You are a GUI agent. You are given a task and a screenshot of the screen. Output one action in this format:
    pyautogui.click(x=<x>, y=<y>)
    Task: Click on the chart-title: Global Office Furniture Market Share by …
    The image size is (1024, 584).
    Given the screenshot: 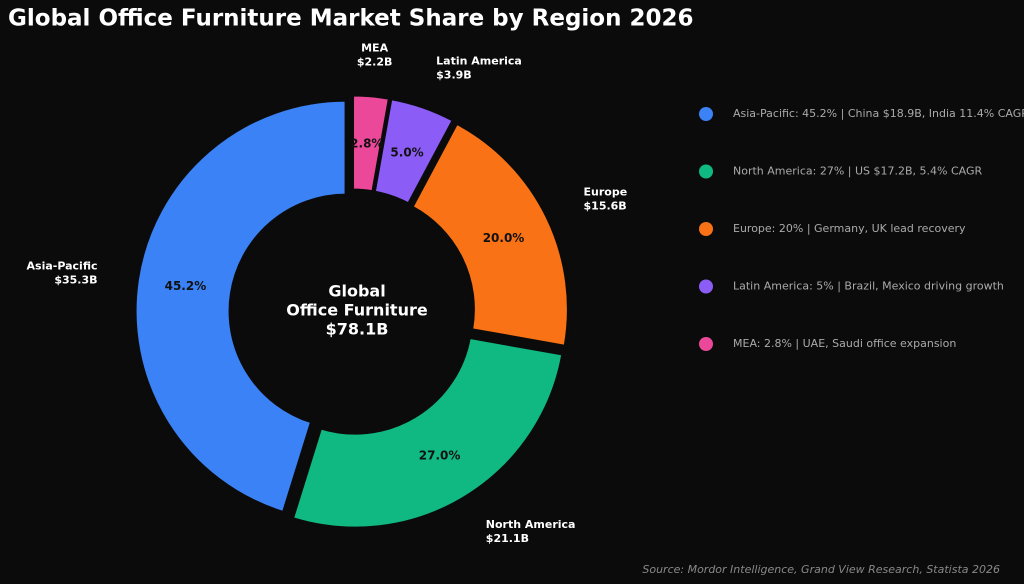 What is the action you would take?
    pyautogui.click(x=351, y=19)
    